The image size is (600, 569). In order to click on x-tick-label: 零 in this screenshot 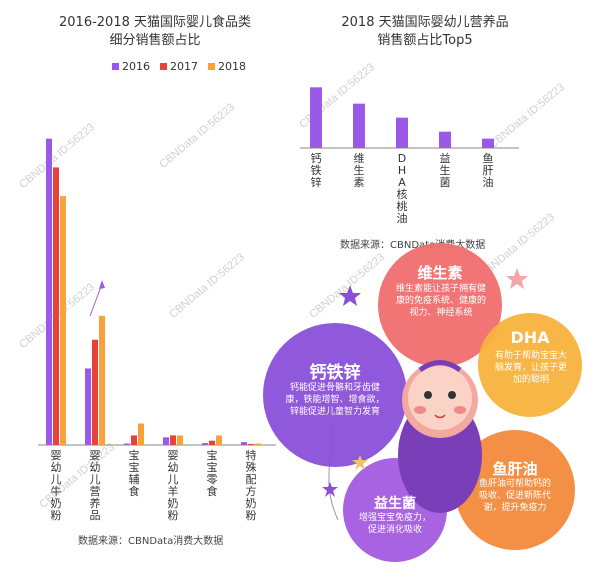, I will do `click(212, 479)`.